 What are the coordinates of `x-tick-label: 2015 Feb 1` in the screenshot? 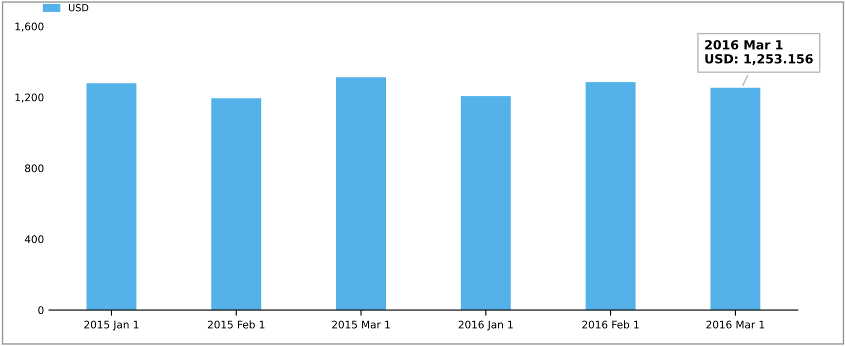 It's located at (236, 324).